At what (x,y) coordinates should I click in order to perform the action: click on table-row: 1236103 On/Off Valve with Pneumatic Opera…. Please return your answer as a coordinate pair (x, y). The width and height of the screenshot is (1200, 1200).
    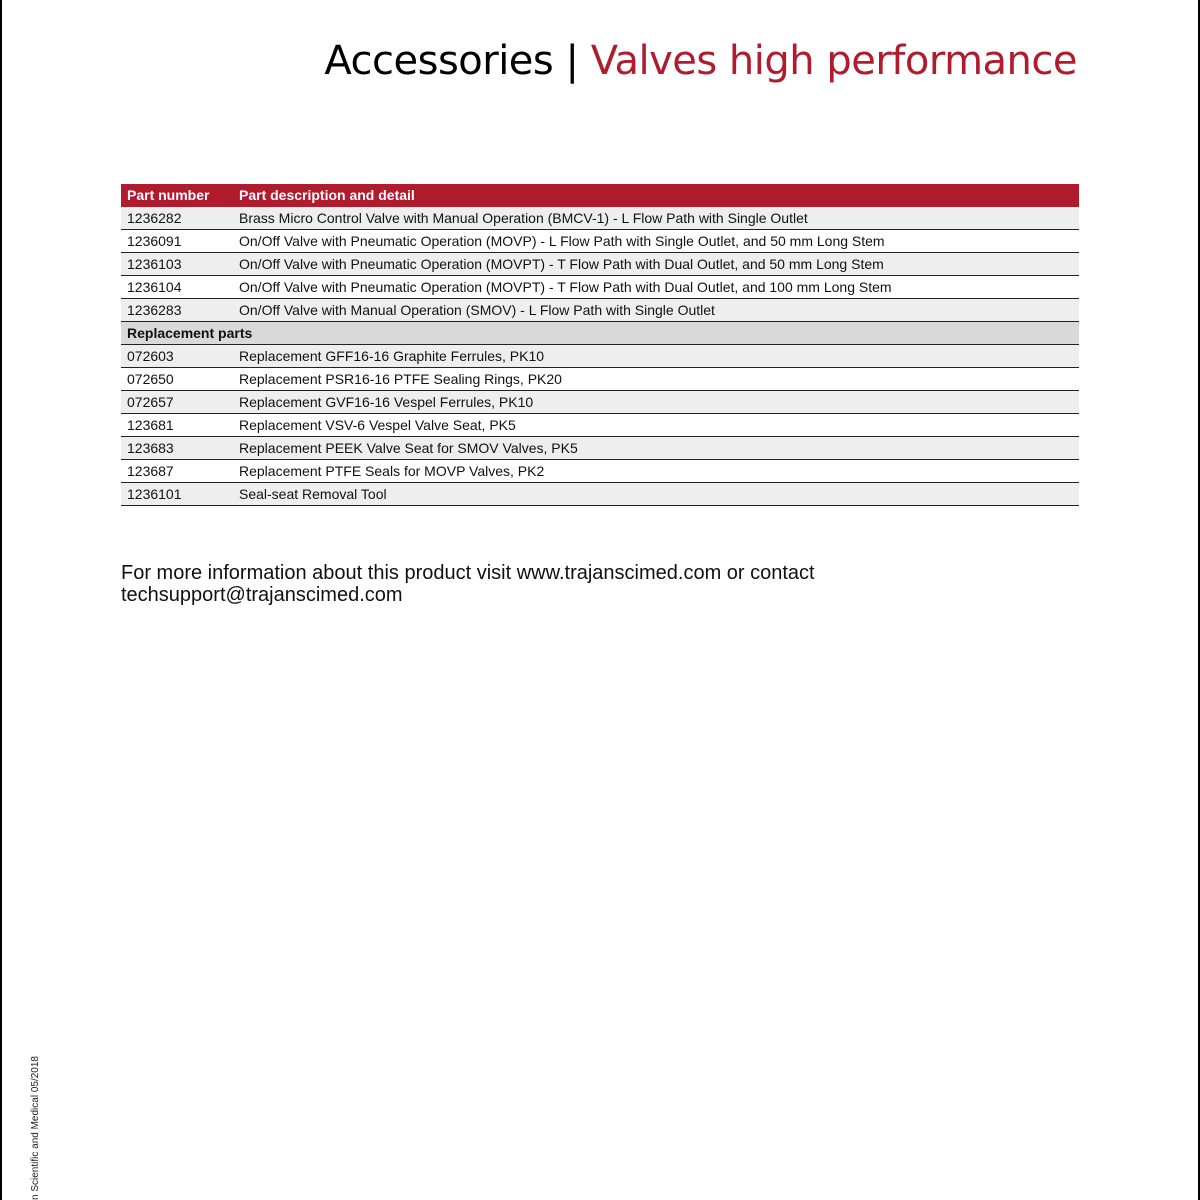
    Looking at the image, I should click on (600, 264).